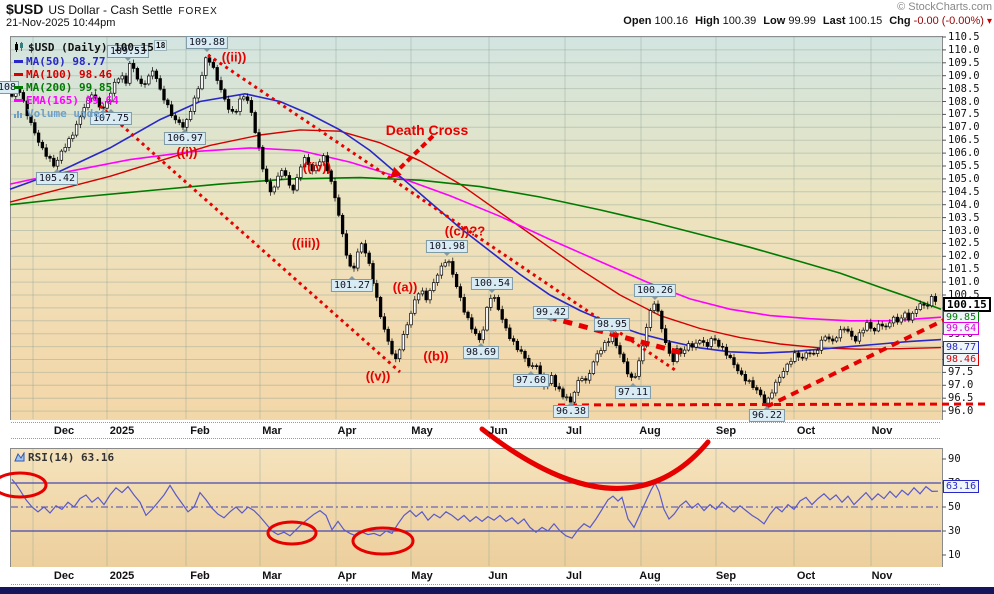  I want to click on elliott-wave-label: ((iv)), so click(317, 167).